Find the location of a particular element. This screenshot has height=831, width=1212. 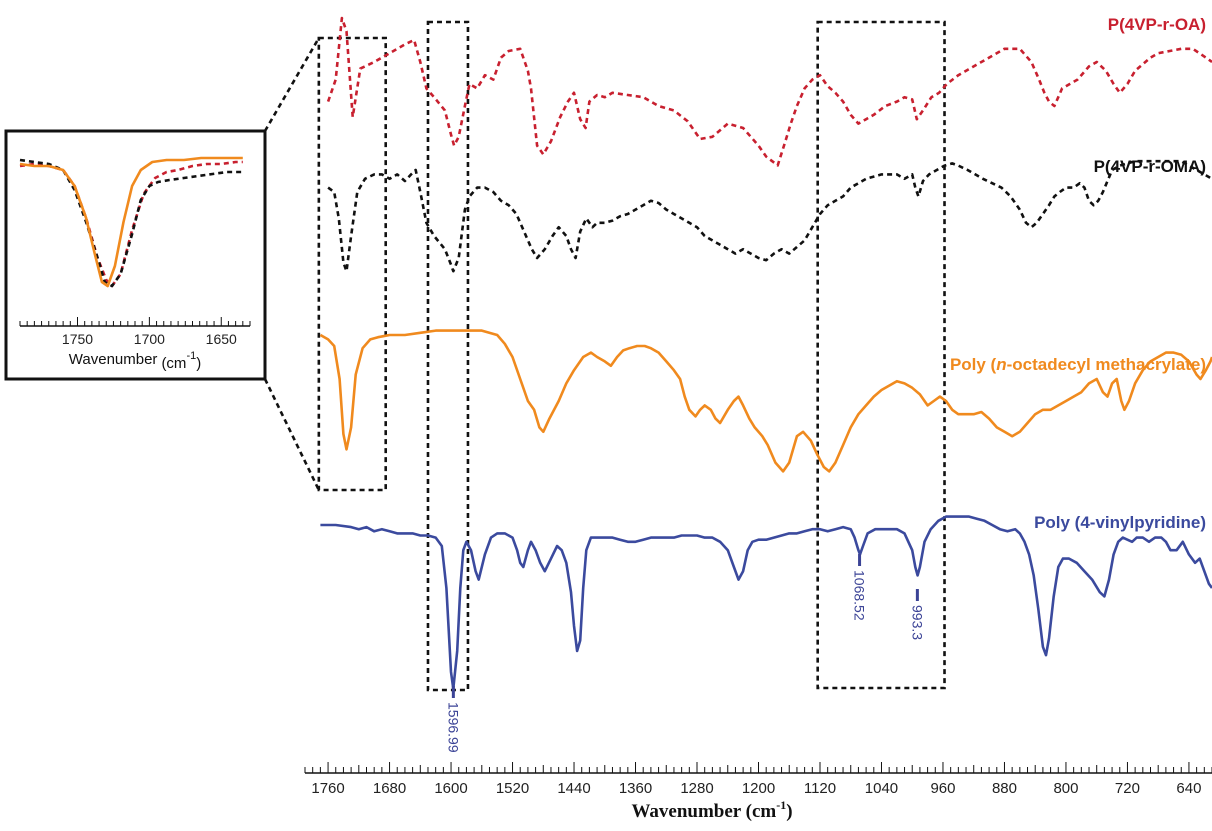

x-tick-label: 1520 is located at coordinates (512, 788).